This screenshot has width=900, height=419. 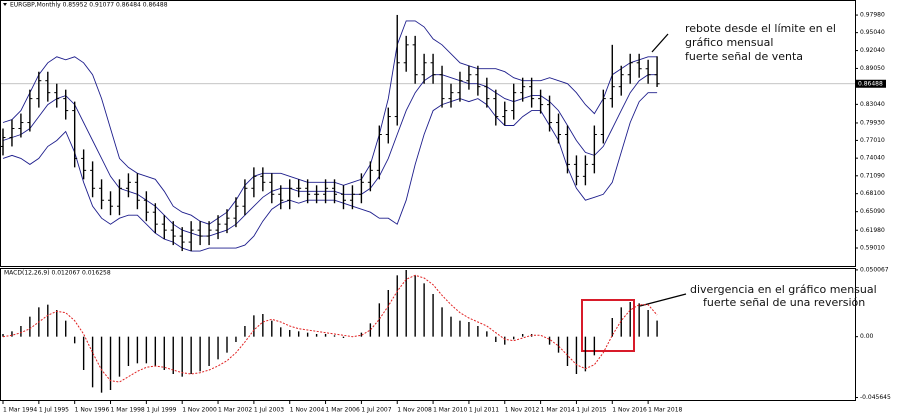 What do you see at coordinates (269, 410) in the screenshot?
I see `x-tick-label: 1 Jul 2003` at bounding box center [269, 410].